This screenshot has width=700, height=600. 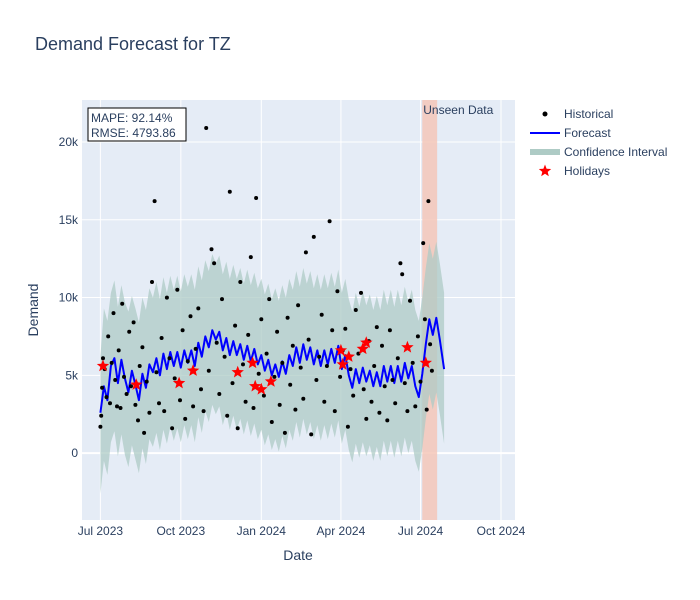 What do you see at coordinates (262, 531) in the screenshot?
I see `x-tick-label: Jan 2024` at bounding box center [262, 531].